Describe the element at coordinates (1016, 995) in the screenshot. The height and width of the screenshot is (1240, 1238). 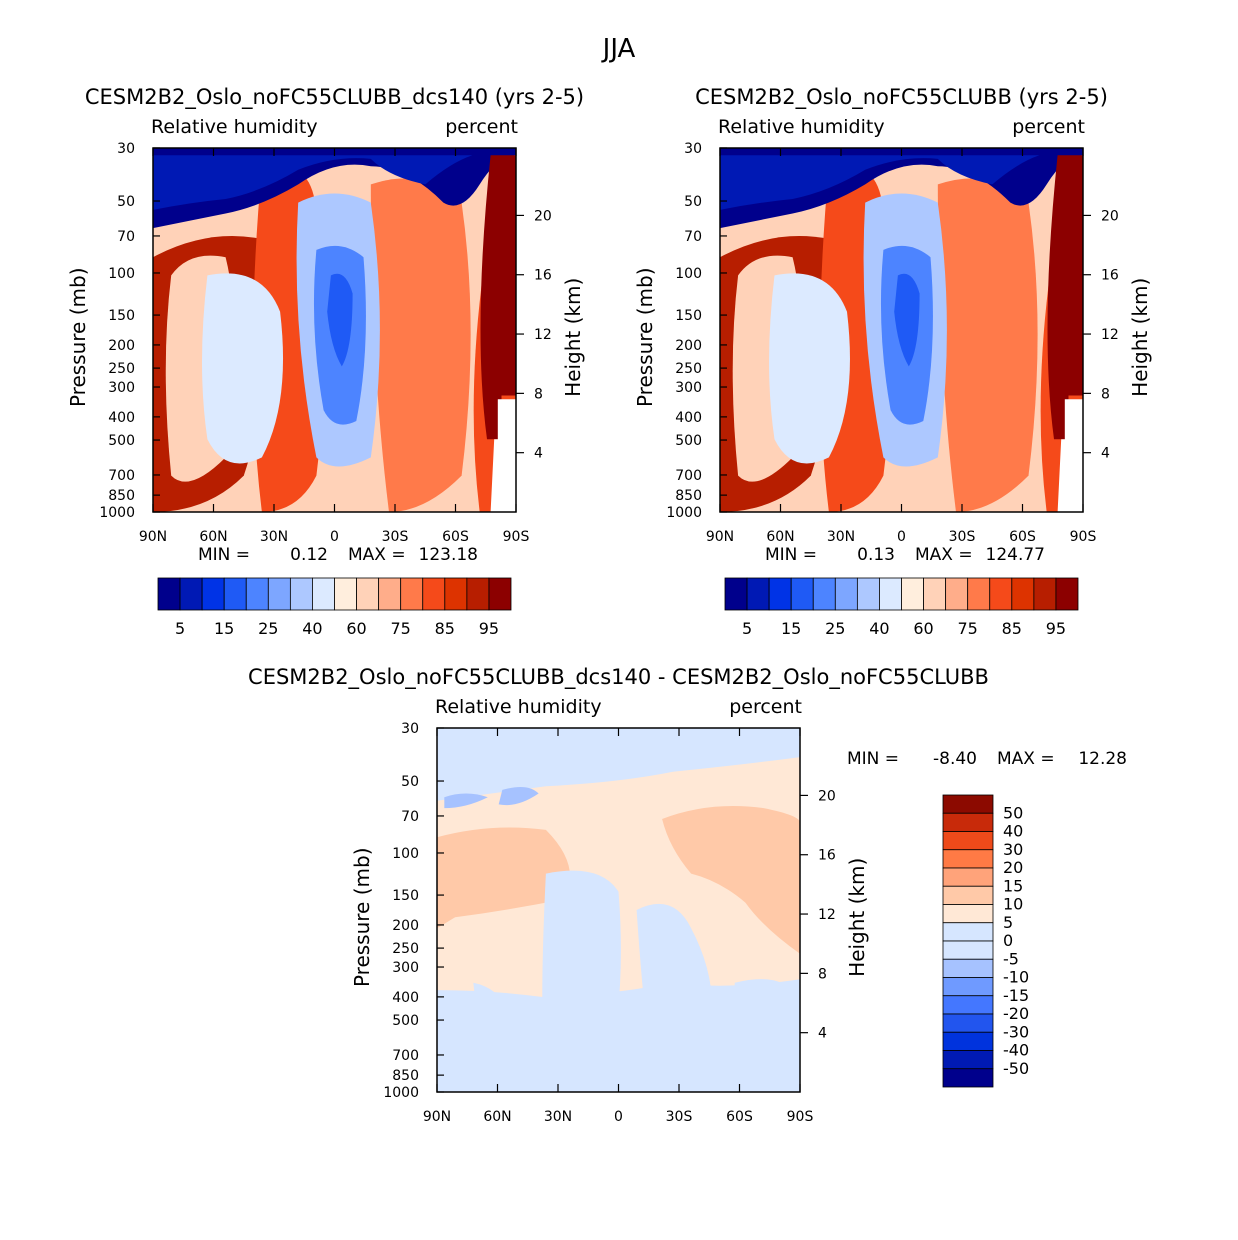
I see `colorbar-tick: -15` at that location.